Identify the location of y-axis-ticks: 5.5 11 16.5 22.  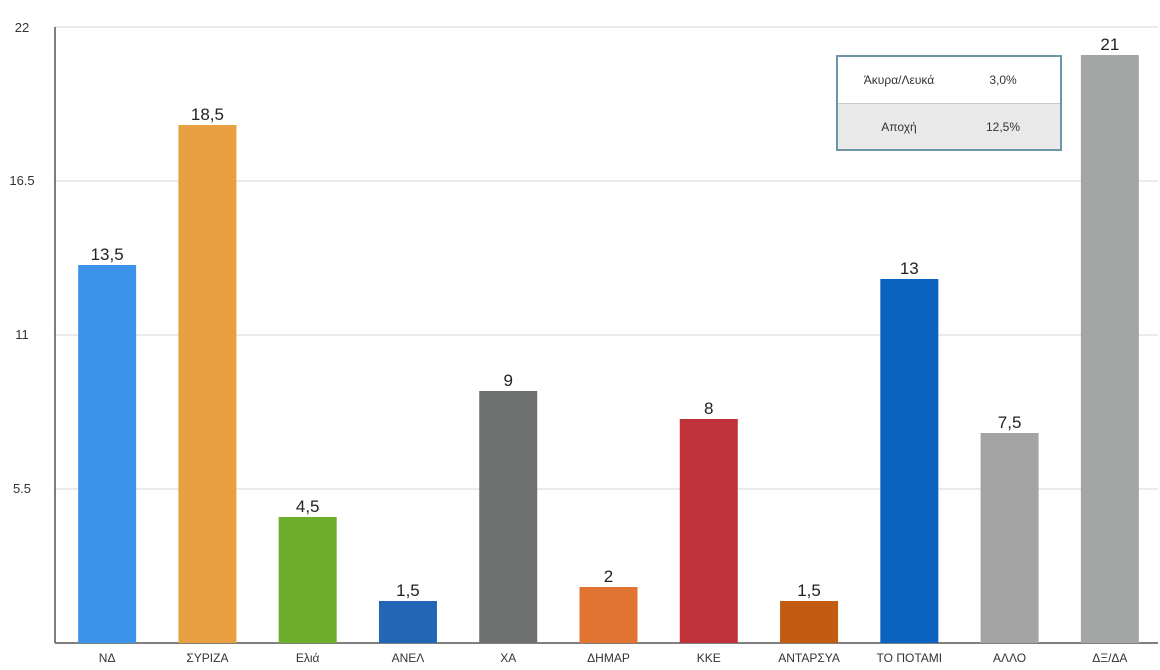
(21, 258).